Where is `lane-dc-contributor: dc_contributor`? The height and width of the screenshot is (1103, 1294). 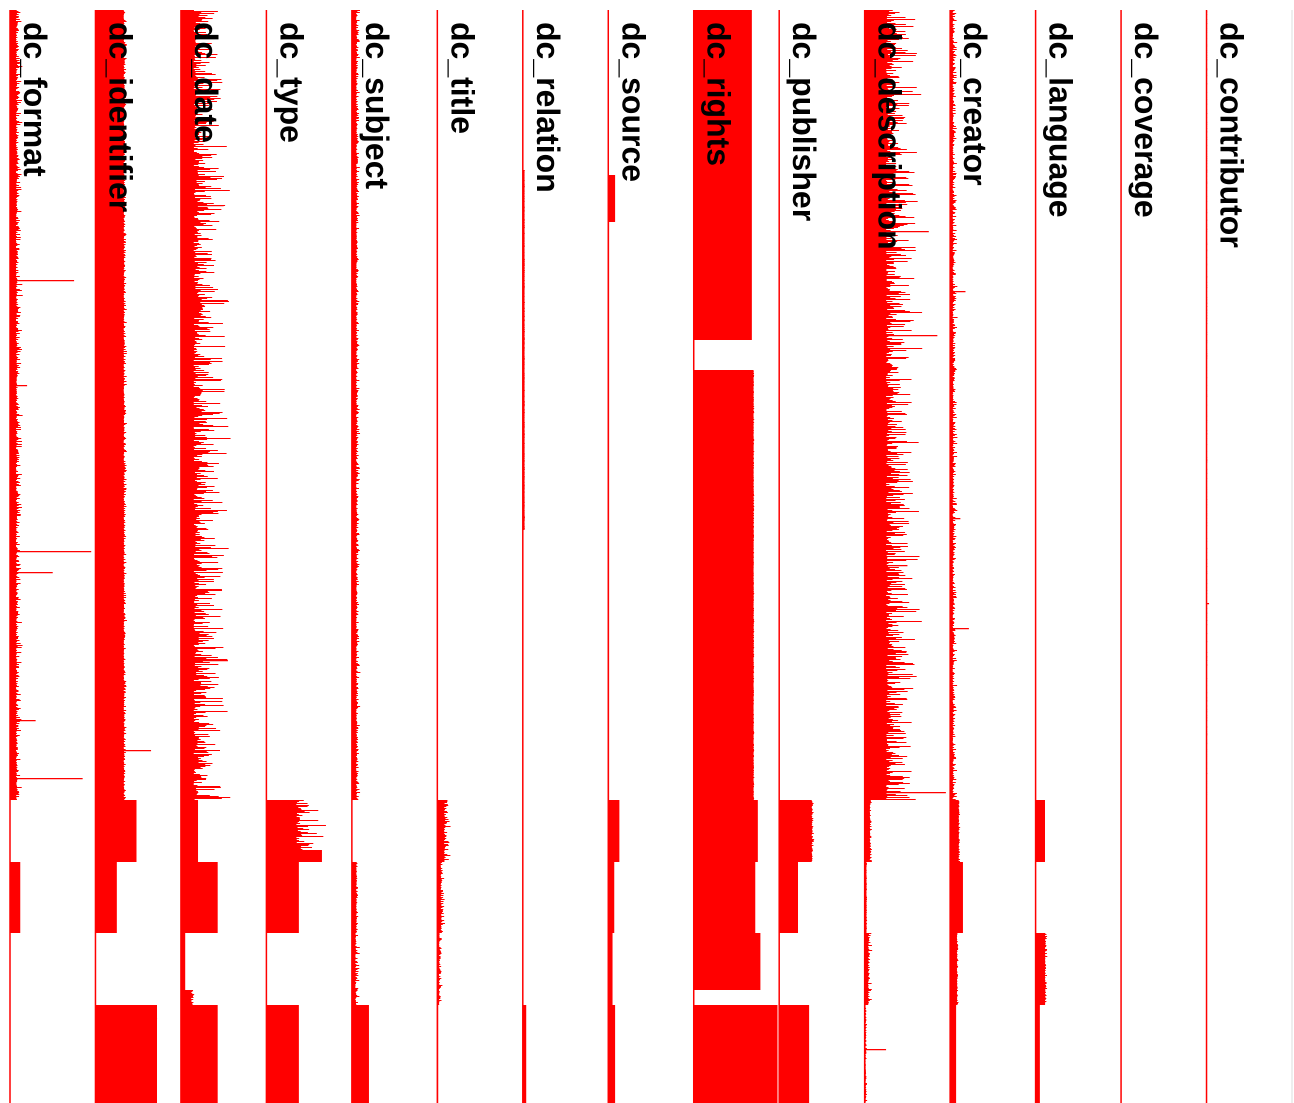
lane-dc-contributor: dc_contributor is located at coordinates (1227, 556).